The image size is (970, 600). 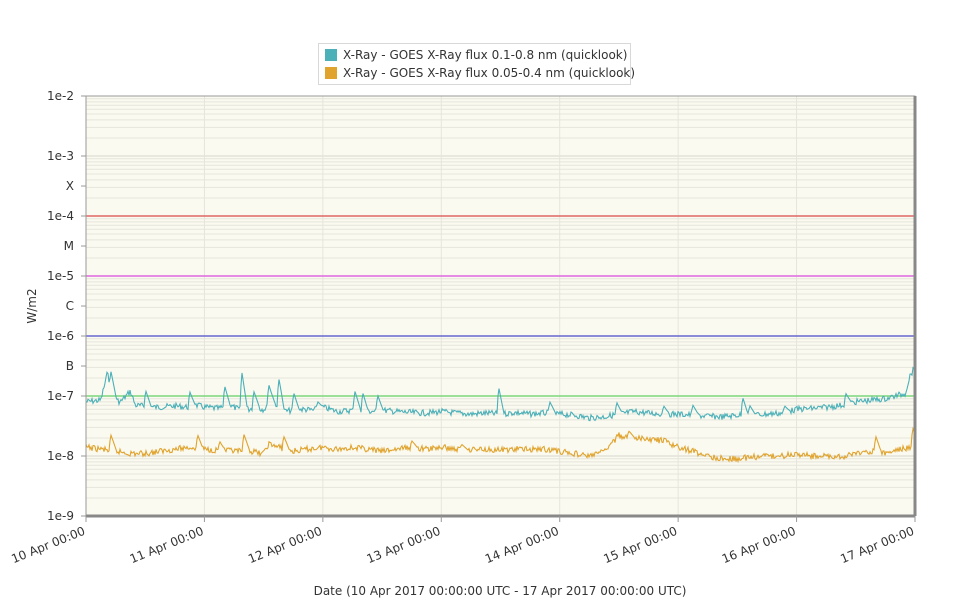 What do you see at coordinates (60, 456) in the screenshot?
I see `y-tick-label: 1e-8` at bounding box center [60, 456].